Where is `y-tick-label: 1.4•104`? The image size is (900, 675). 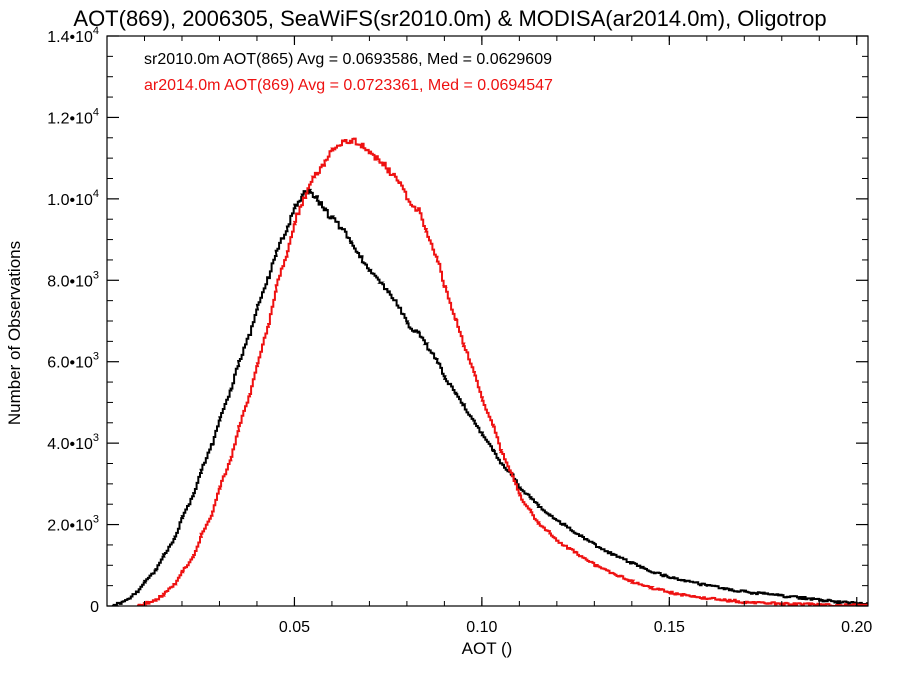
y-tick-label: 1.4•104 is located at coordinates (73, 35).